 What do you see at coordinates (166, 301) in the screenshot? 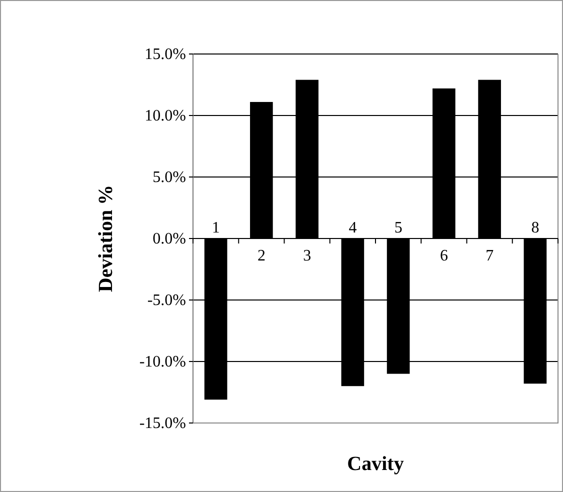
I see `y-tick-label: -5.0%` at bounding box center [166, 301].